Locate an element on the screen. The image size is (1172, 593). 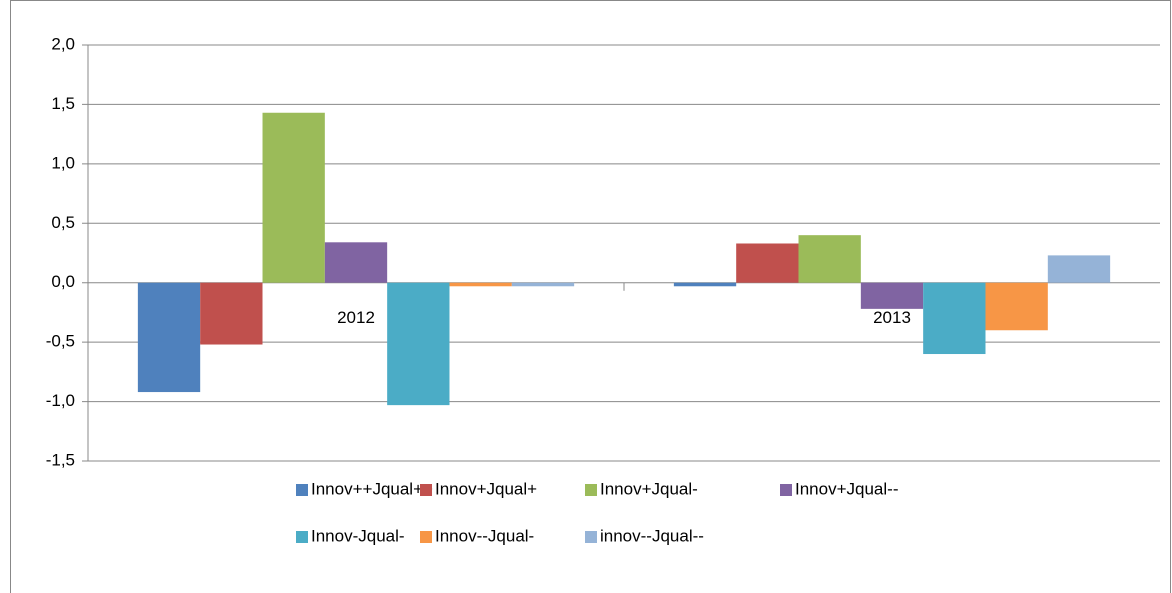
y-tick-label: 0,0 is located at coordinates (63, 281).